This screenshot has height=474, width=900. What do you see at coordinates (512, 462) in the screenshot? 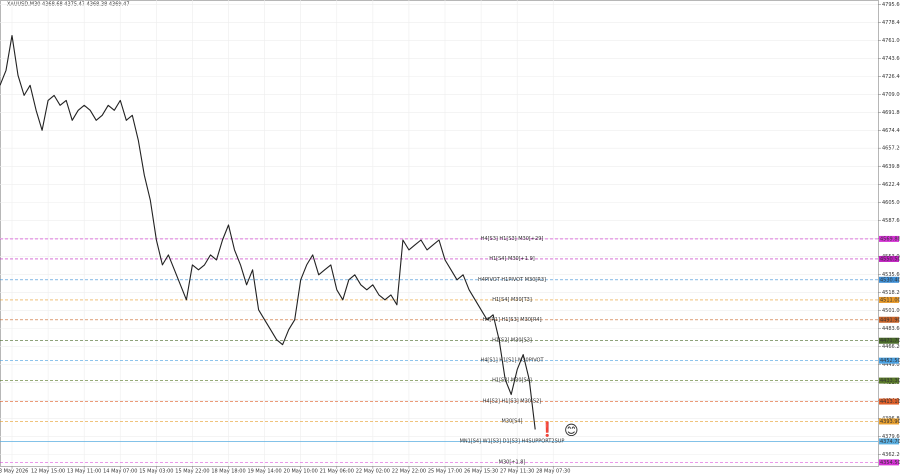
I see `level-label: M30[+1.8]` at bounding box center [512, 462].